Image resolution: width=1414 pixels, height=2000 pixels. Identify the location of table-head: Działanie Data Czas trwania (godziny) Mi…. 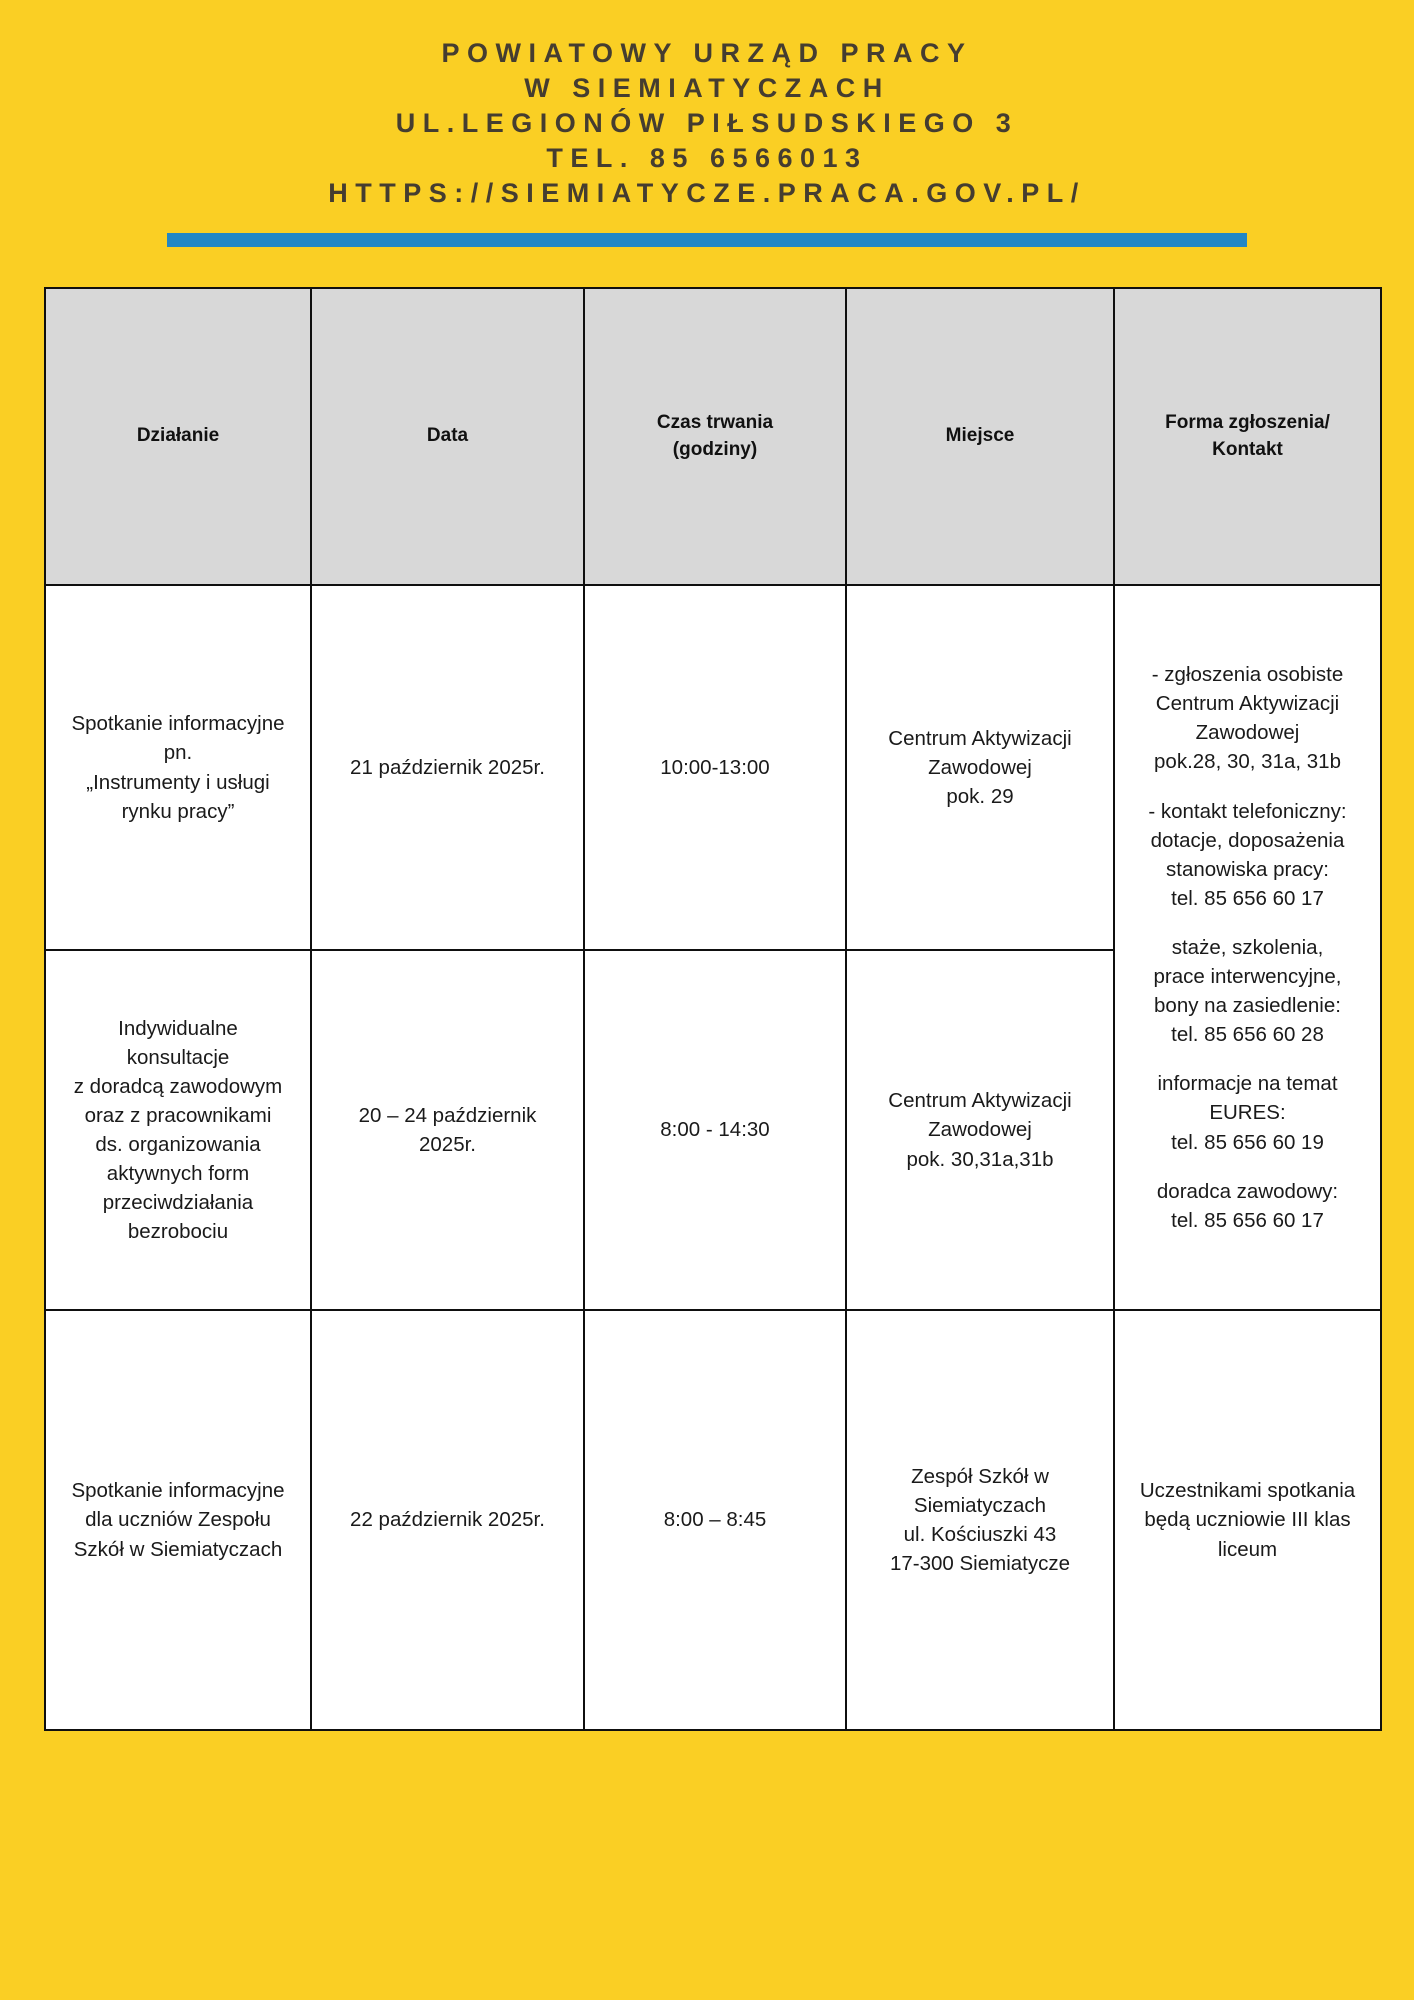
(713, 436).